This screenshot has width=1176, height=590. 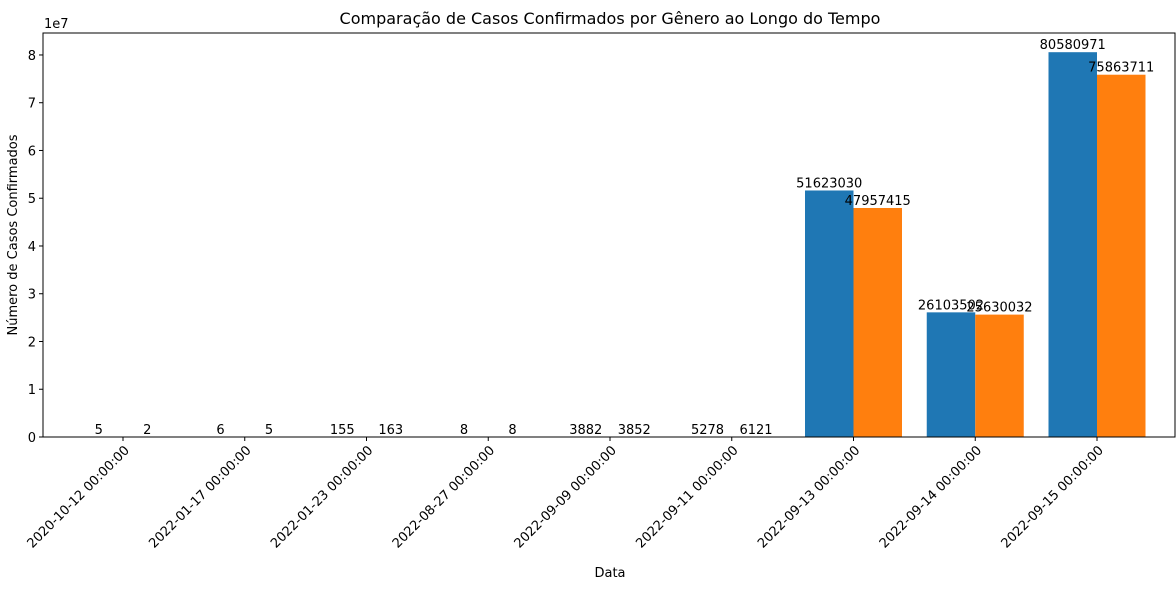 What do you see at coordinates (32, 438) in the screenshot?
I see `y-tick-label: 0` at bounding box center [32, 438].